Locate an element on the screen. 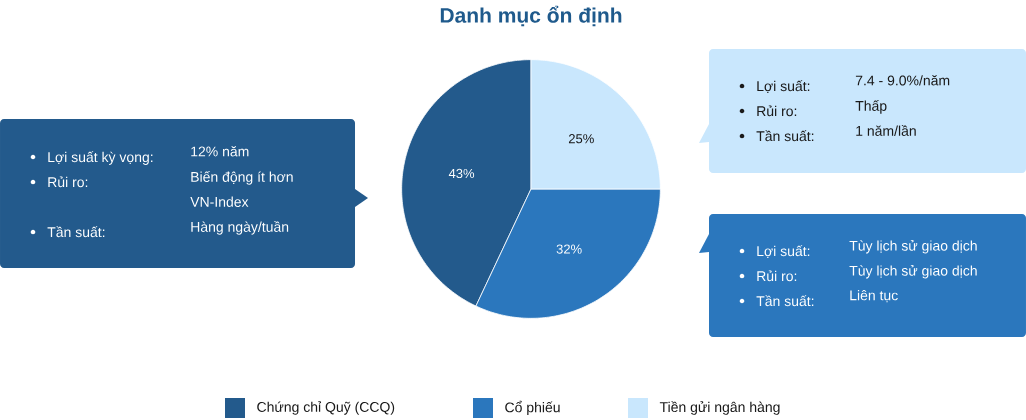 The image size is (1026, 420). data-label: 43% is located at coordinates (461, 173).